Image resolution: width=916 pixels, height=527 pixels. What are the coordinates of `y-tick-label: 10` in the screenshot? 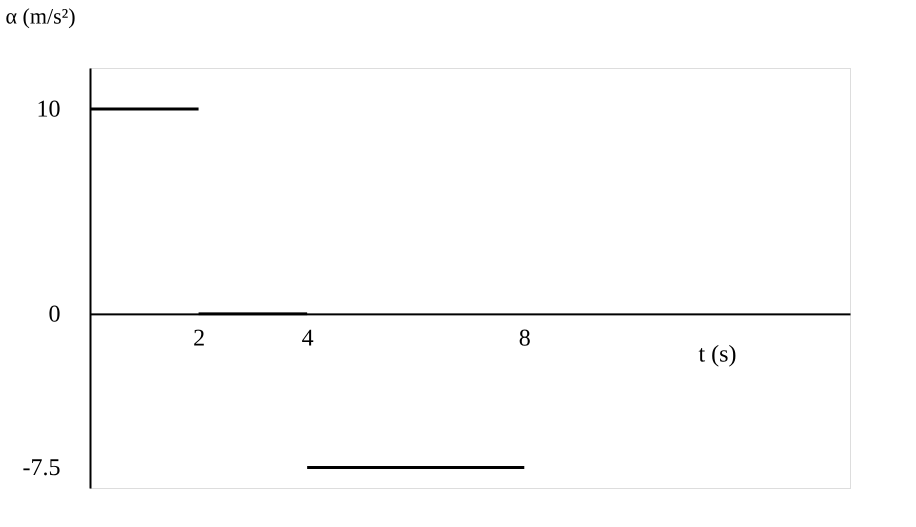 It's located at (48, 109).